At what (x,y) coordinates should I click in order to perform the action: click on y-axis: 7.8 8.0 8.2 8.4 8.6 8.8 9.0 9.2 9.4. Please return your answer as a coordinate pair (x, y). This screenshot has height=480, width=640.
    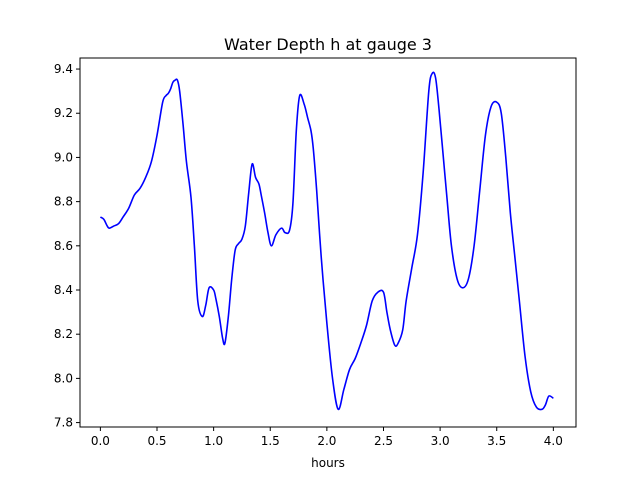
    Looking at the image, I should click on (67, 246).